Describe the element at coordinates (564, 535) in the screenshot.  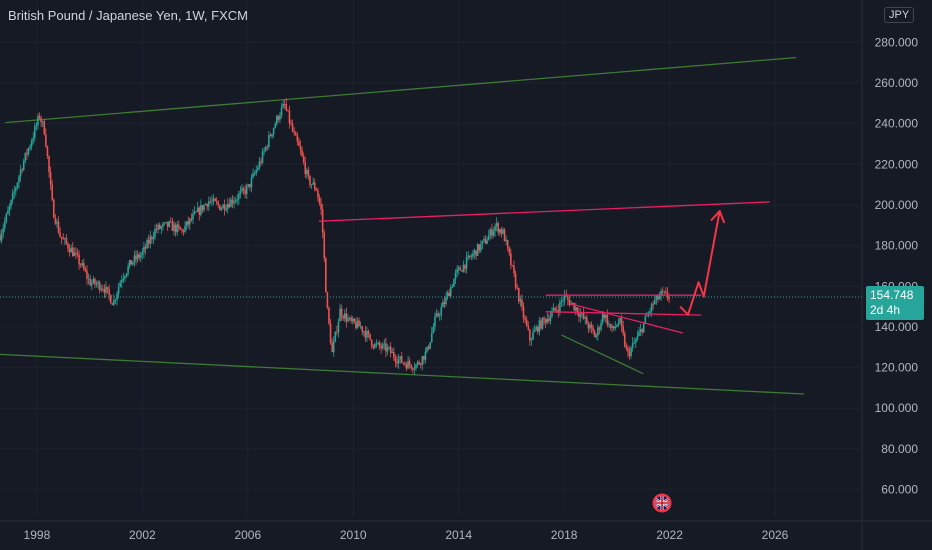
I see `time-tick-label: 2018` at that location.